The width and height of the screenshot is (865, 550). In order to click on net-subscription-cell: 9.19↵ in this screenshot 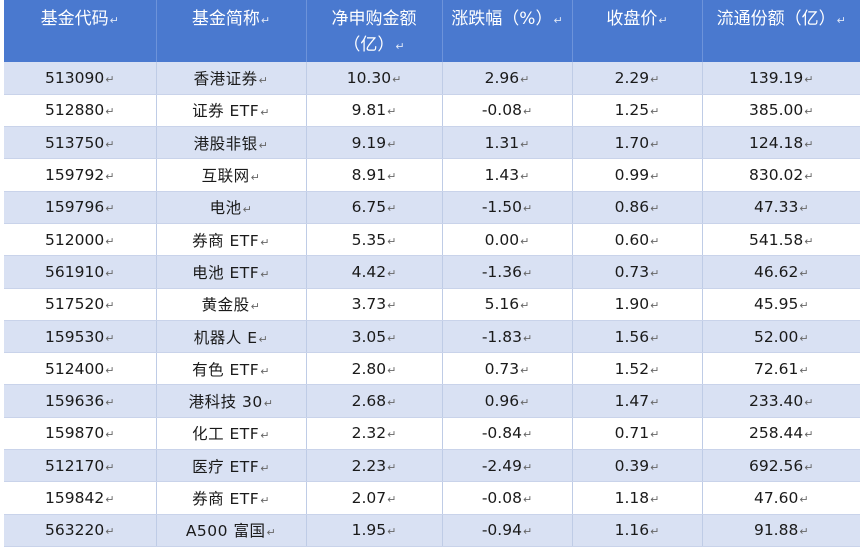, I will do `click(374, 143)`.